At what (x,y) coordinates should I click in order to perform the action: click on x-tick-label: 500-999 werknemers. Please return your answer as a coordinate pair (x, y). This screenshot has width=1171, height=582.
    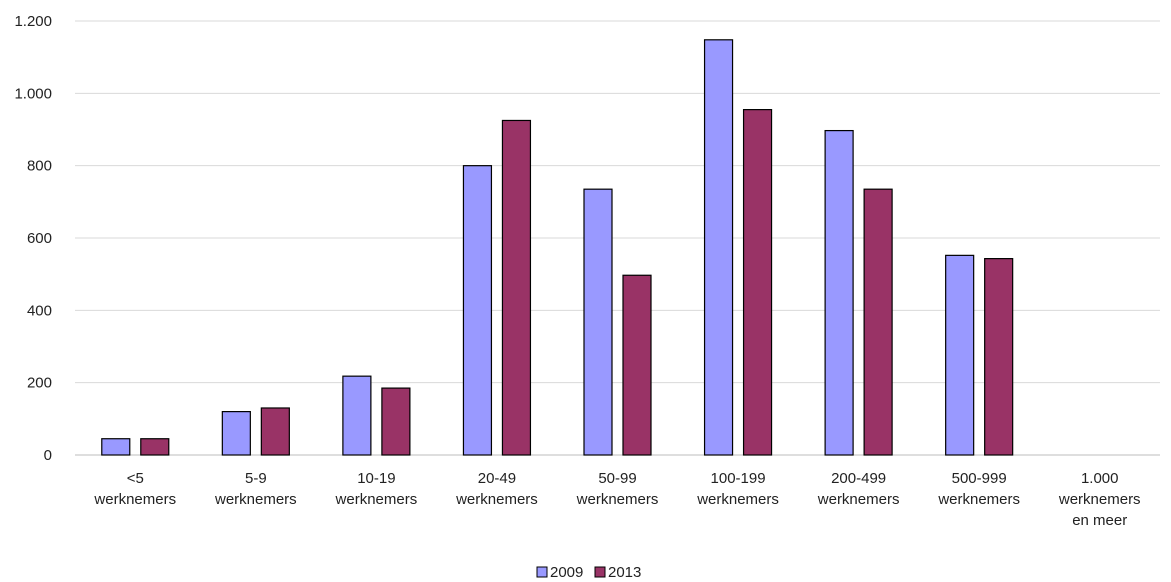
    Looking at the image, I should click on (978, 489).